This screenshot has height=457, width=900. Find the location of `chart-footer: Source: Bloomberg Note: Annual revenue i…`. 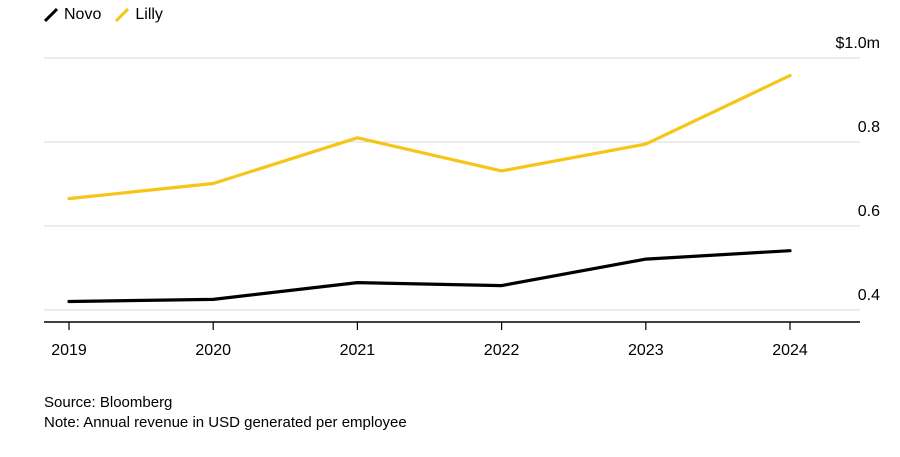

chart-footer: Source: Bloomberg Note: Annual revenue i… is located at coordinates (225, 413).